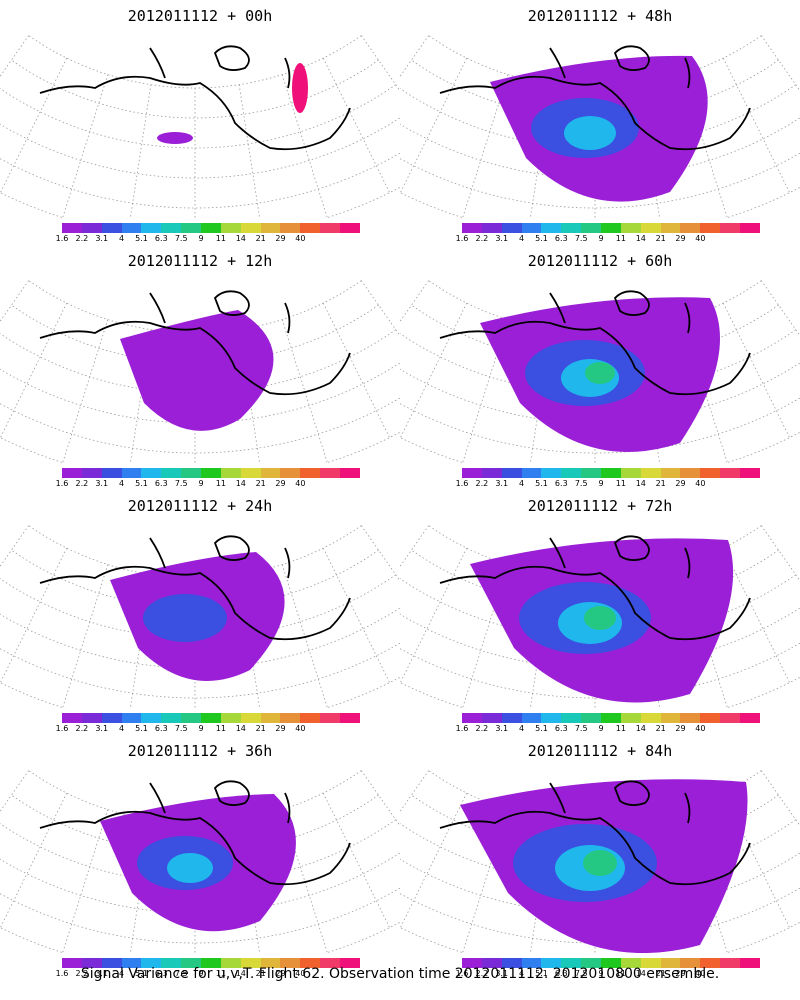 The image size is (800, 1000). What do you see at coordinates (200, 16) in the screenshot?
I see `panel-title: 2012011112 + 00h` at bounding box center [200, 16].